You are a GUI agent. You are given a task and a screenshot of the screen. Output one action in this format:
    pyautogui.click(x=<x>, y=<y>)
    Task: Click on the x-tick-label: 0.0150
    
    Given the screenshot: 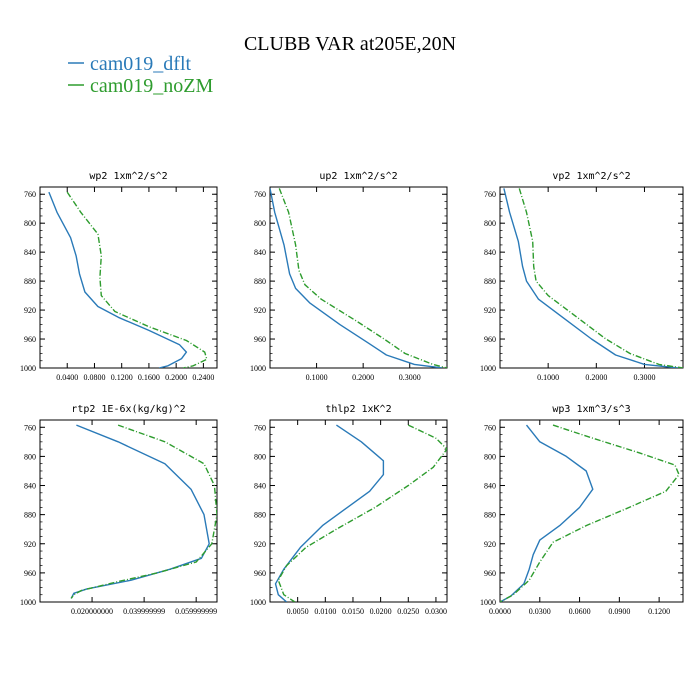 What is the action you would take?
    pyautogui.click(x=353, y=611)
    